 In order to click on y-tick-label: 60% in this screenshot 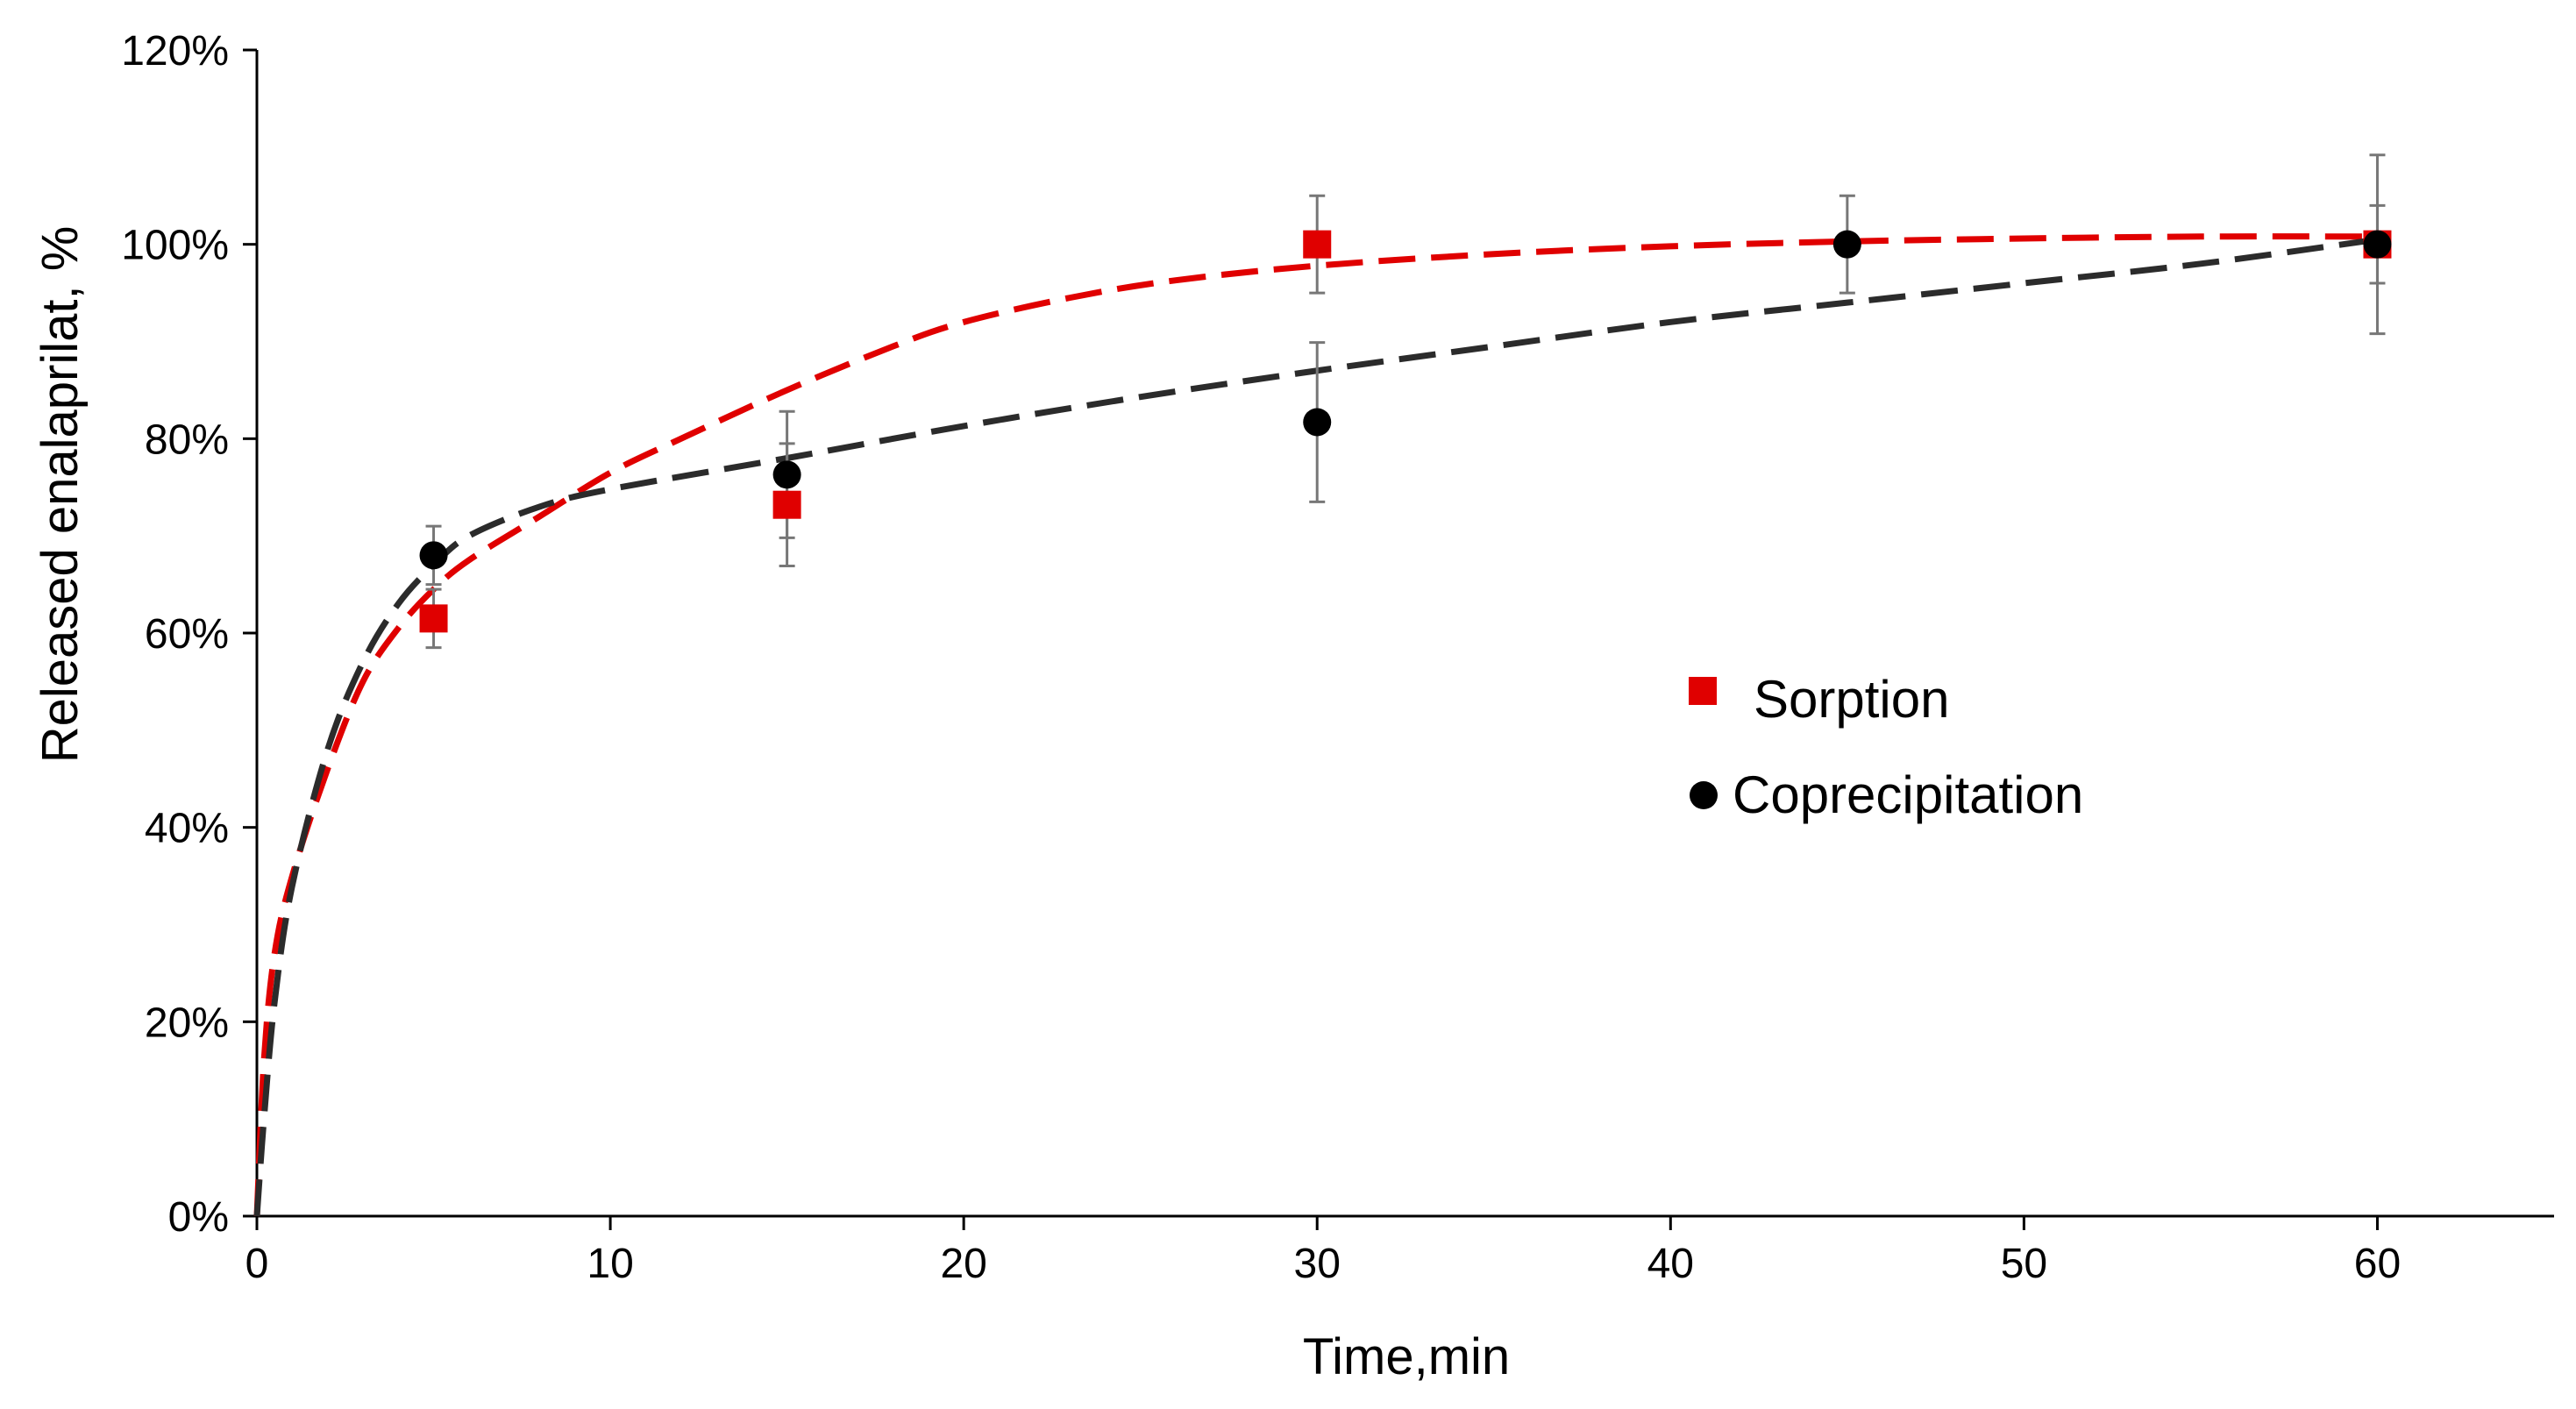, I will do `click(187, 634)`.